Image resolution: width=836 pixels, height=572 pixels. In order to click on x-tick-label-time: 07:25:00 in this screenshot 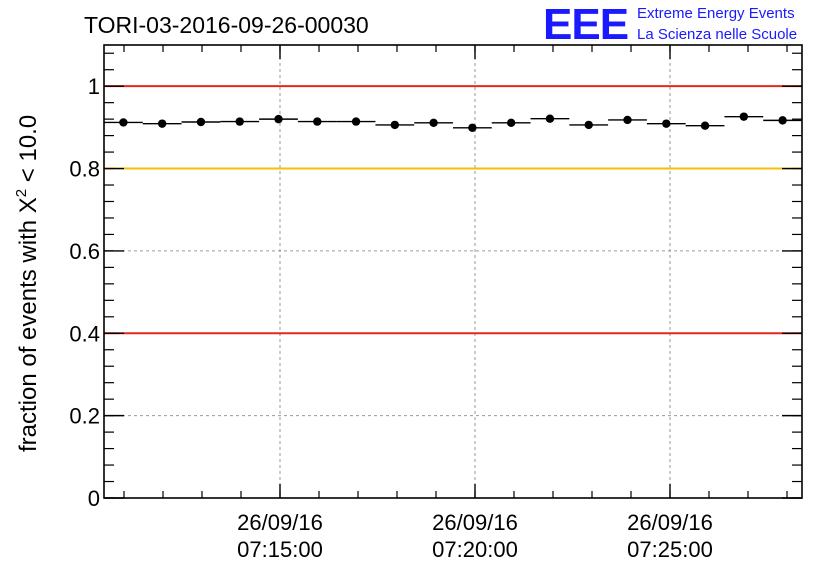, I will do `click(670, 549)`.